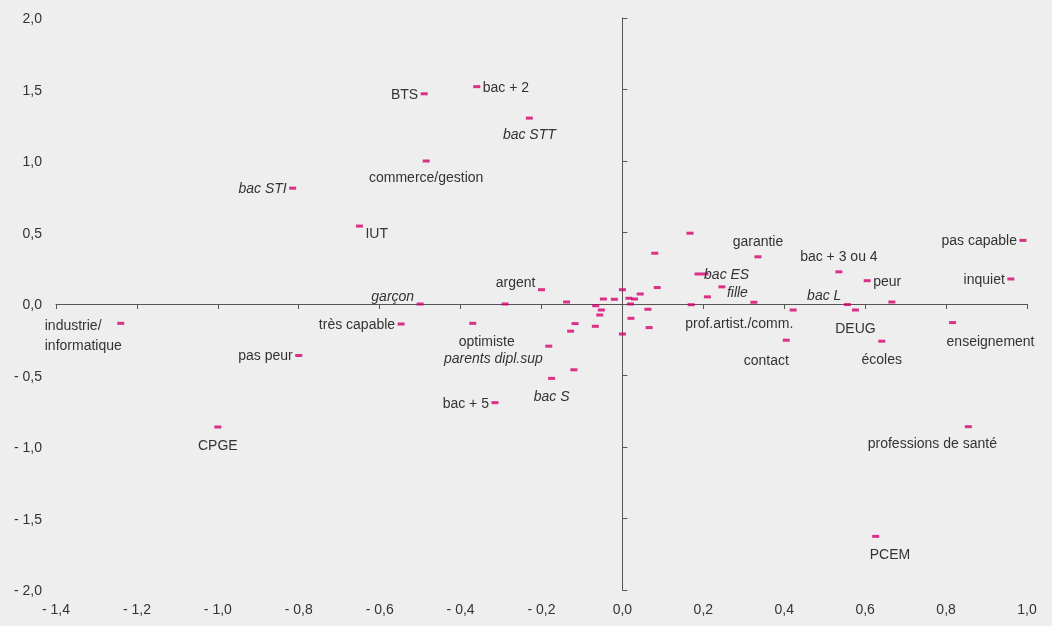  I want to click on y-tick-label: 1,0, so click(32, 161).